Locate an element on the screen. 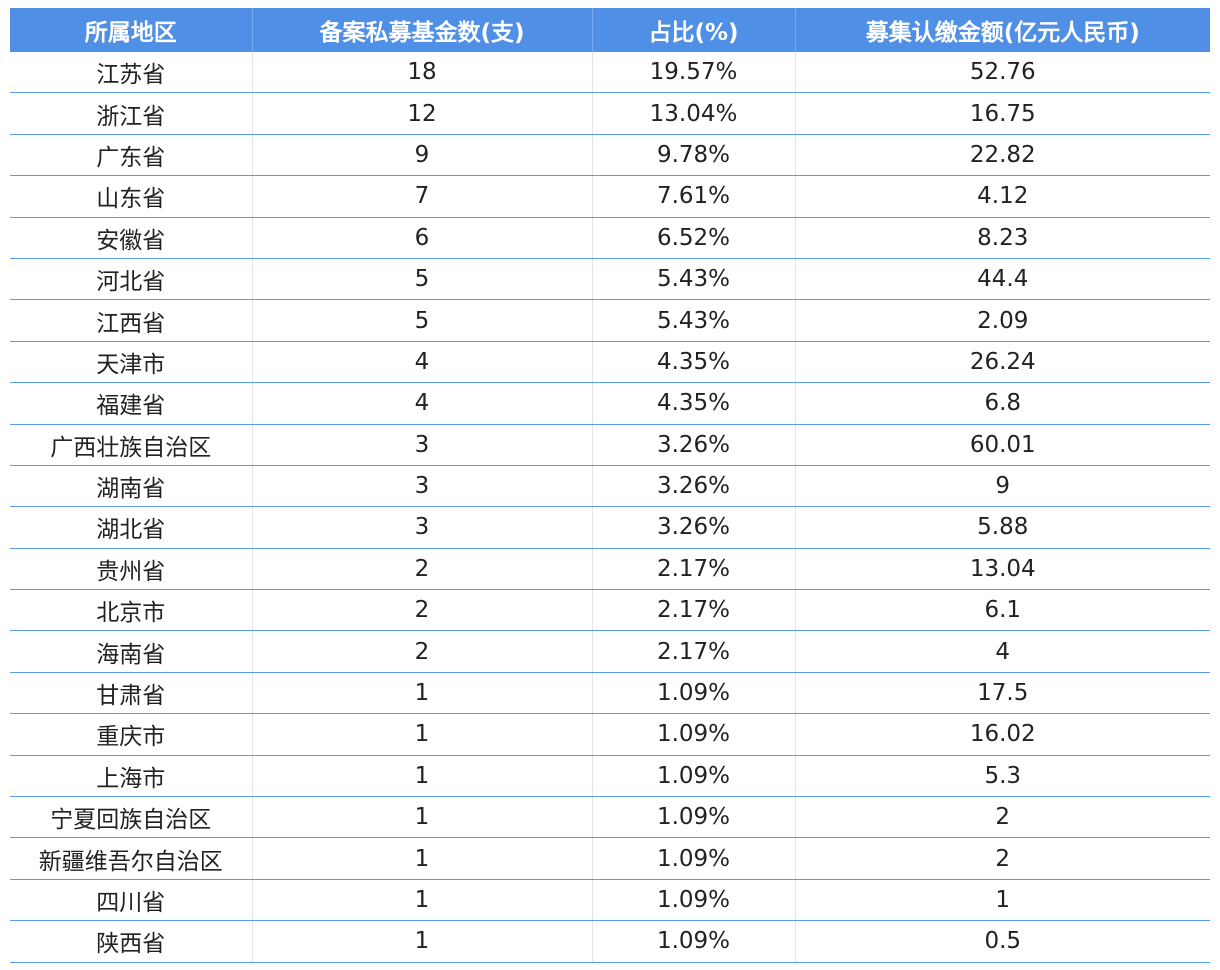 This screenshot has width=1220, height=970. header-cell: 备案私募基金数(支) is located at coordinates (422, 30).